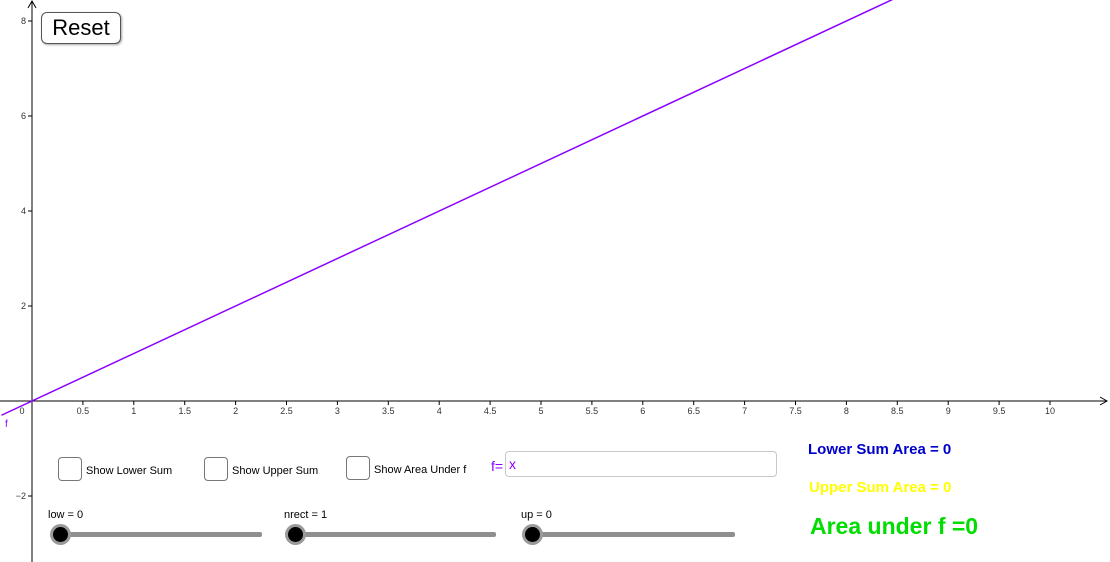  Describe the element at coordinates (129, 471) in the screenshot. I see `show-lower-sum-label: Show Lower Sum` at that location.